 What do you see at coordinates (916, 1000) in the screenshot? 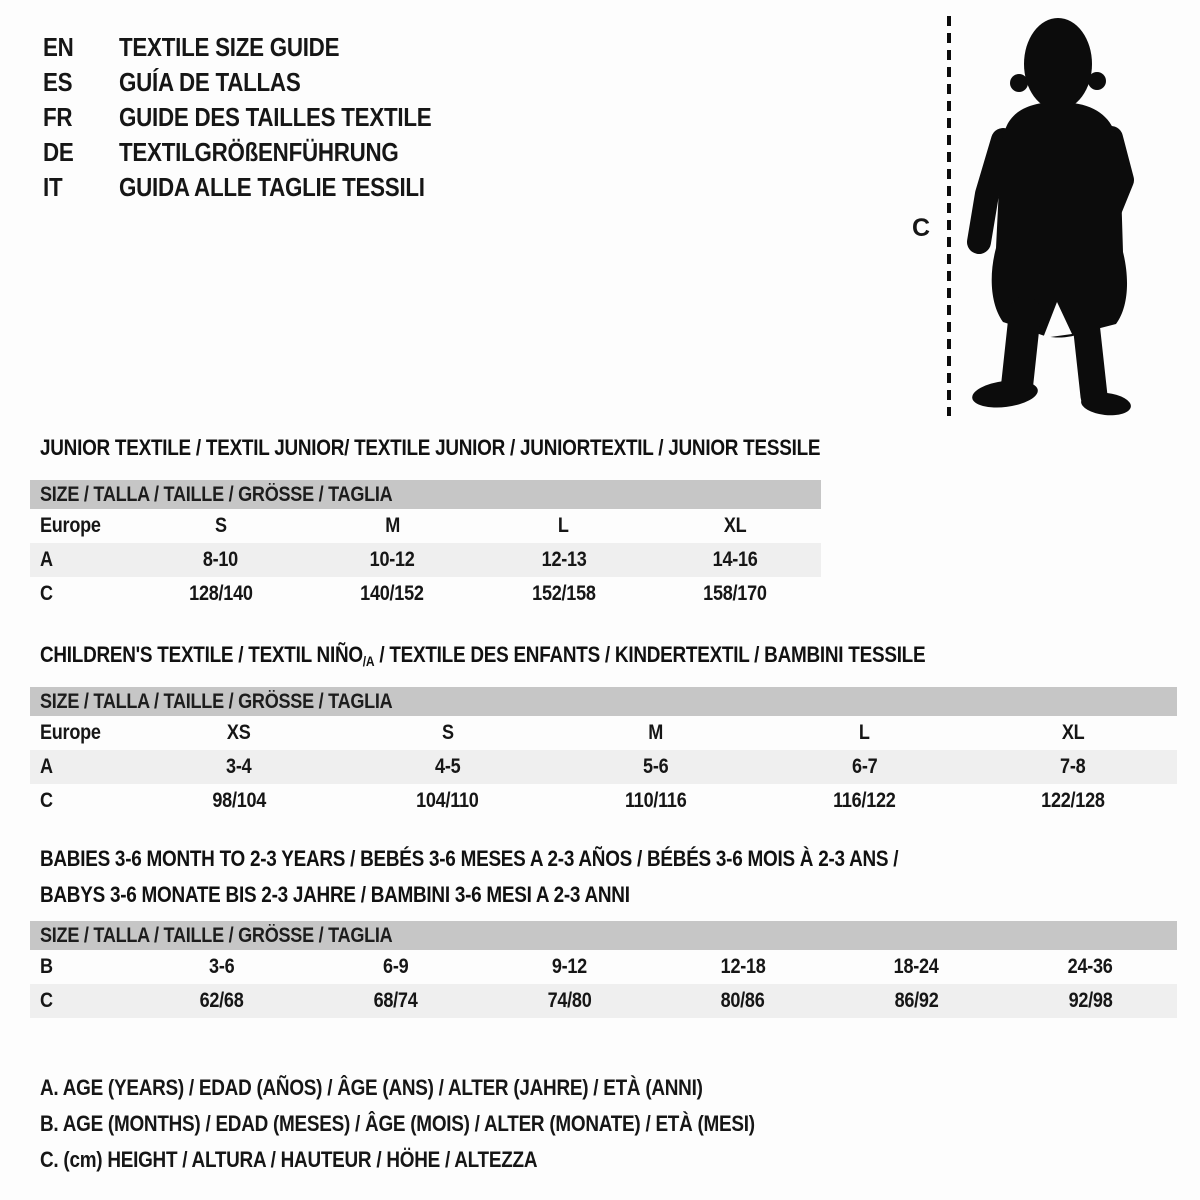
I see `height-cell: 86/92` at bounding box center [916, 1000].